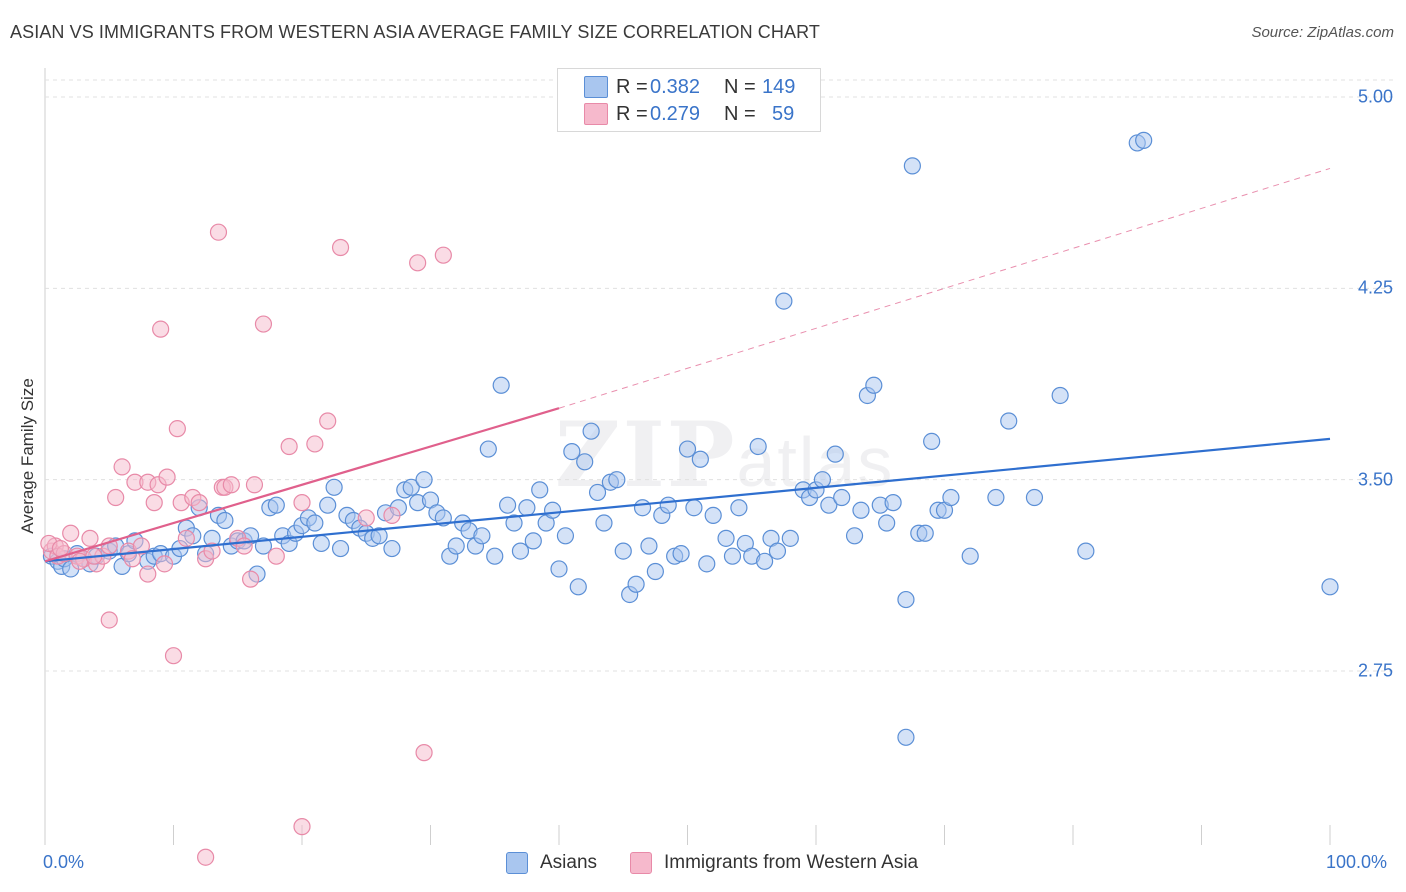 The image size is (1406, 892). I want to click on y-tick-label: 3.50, so click(1375, 479).